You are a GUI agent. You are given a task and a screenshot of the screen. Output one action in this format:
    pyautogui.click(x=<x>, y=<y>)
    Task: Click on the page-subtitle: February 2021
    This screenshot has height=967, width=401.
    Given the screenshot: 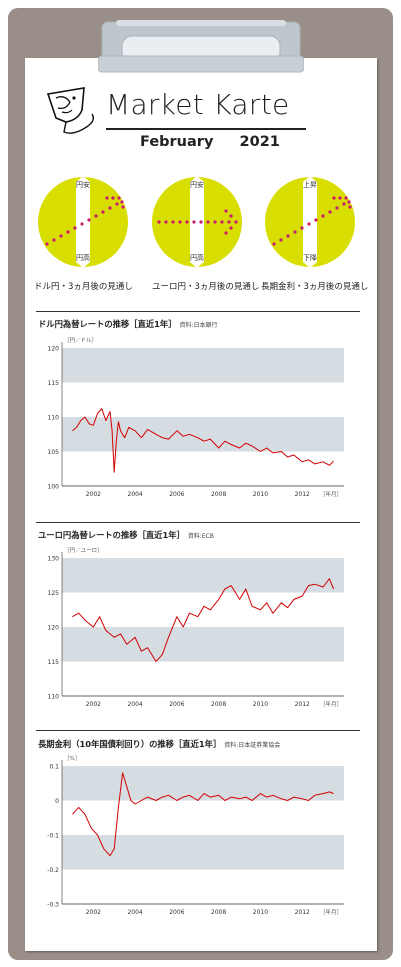 What is the action you would take?
    pyautogui.click(x=210, y=142)
    